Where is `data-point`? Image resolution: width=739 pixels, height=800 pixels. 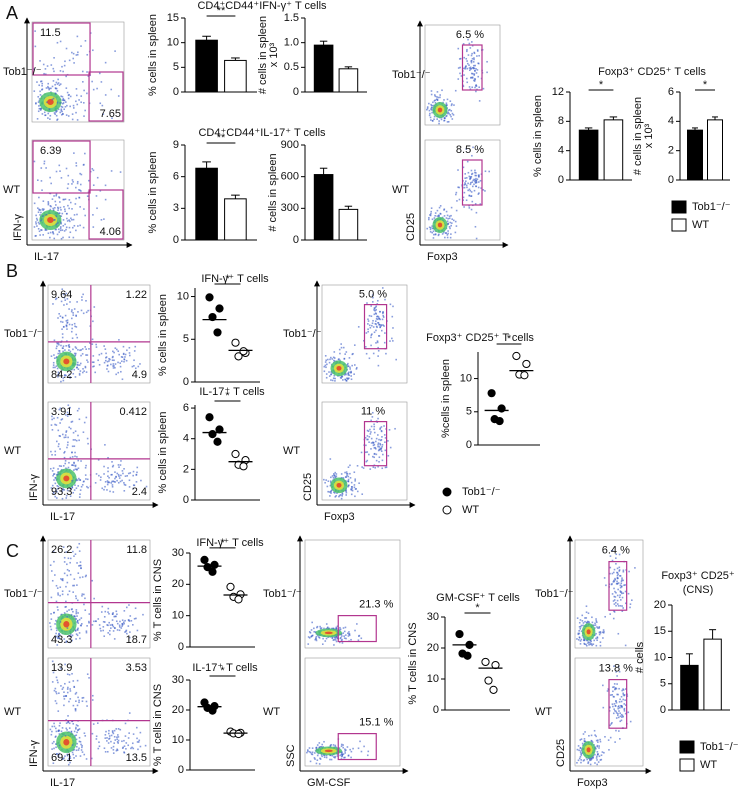 data-point is located at coordinates (493, 689).